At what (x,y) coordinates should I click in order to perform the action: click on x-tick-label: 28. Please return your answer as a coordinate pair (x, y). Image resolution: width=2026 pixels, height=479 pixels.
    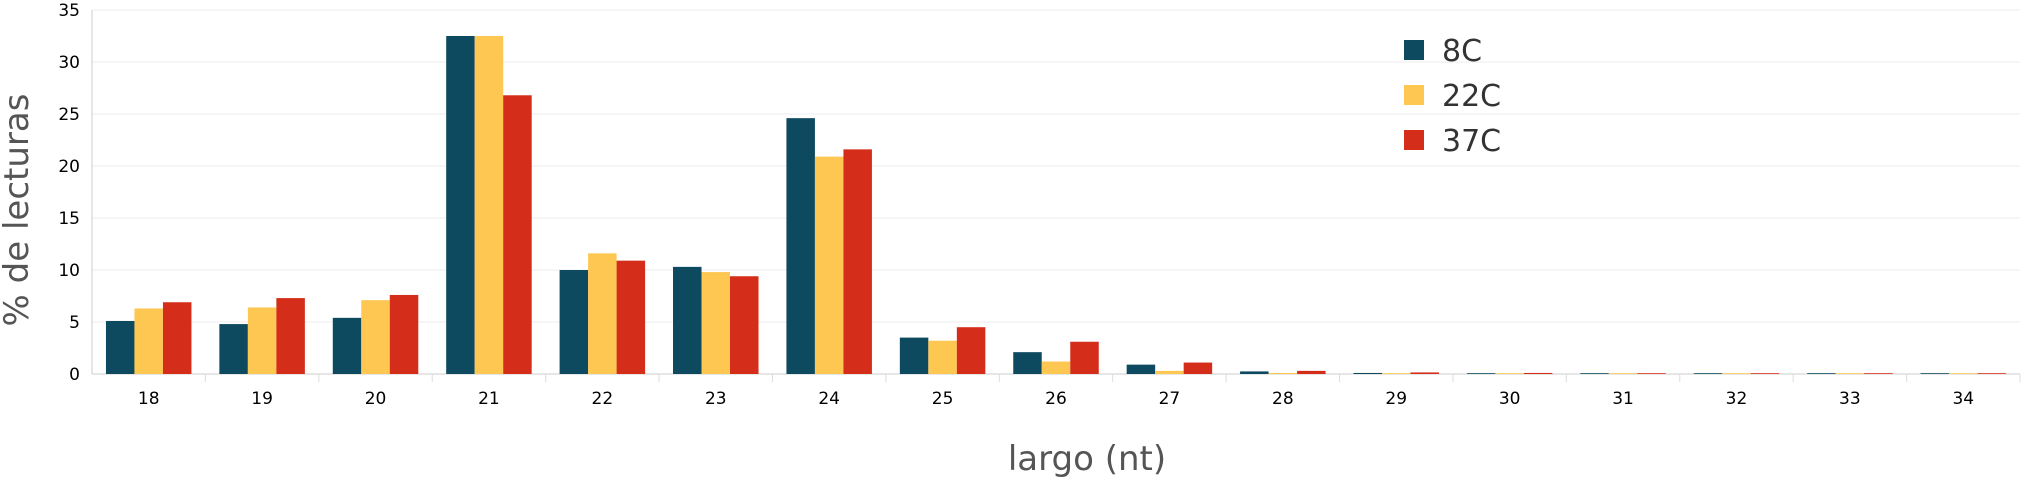
    Looking at the image, I should click on (1283, 399).